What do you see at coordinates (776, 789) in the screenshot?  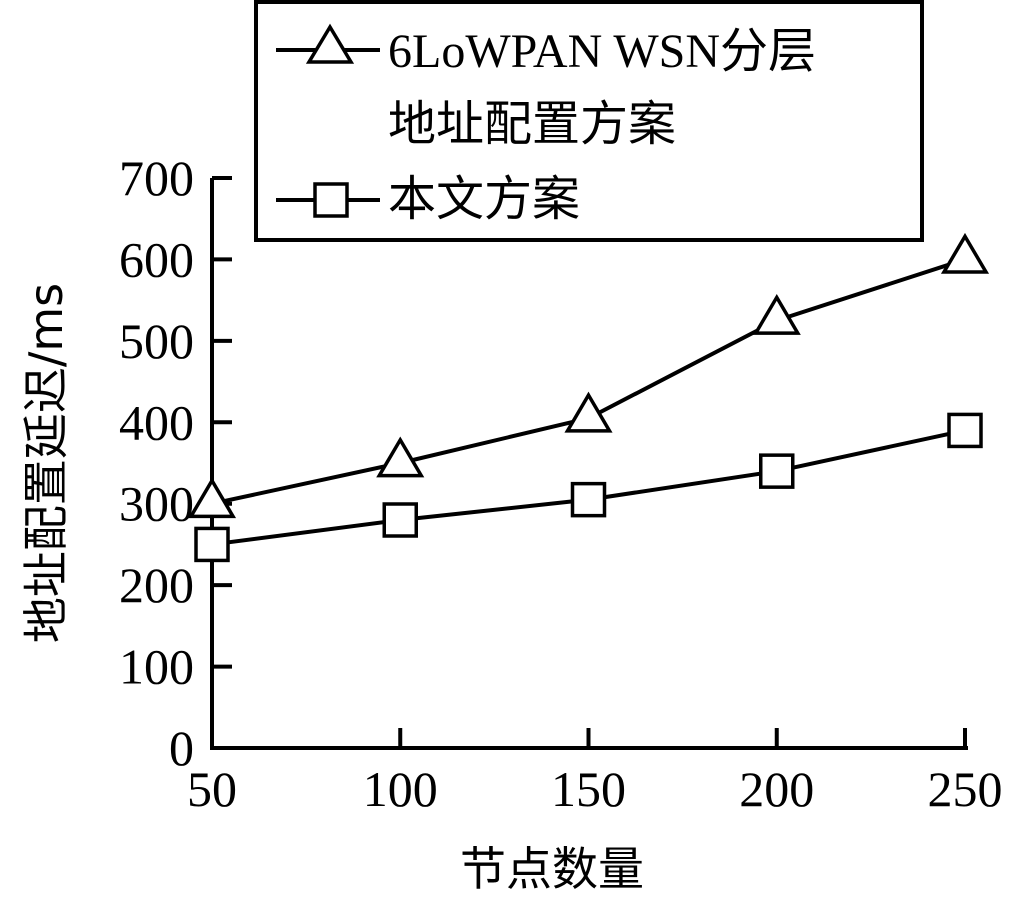 I see `x-tick-label: 200` at bounding box center [776, 789].